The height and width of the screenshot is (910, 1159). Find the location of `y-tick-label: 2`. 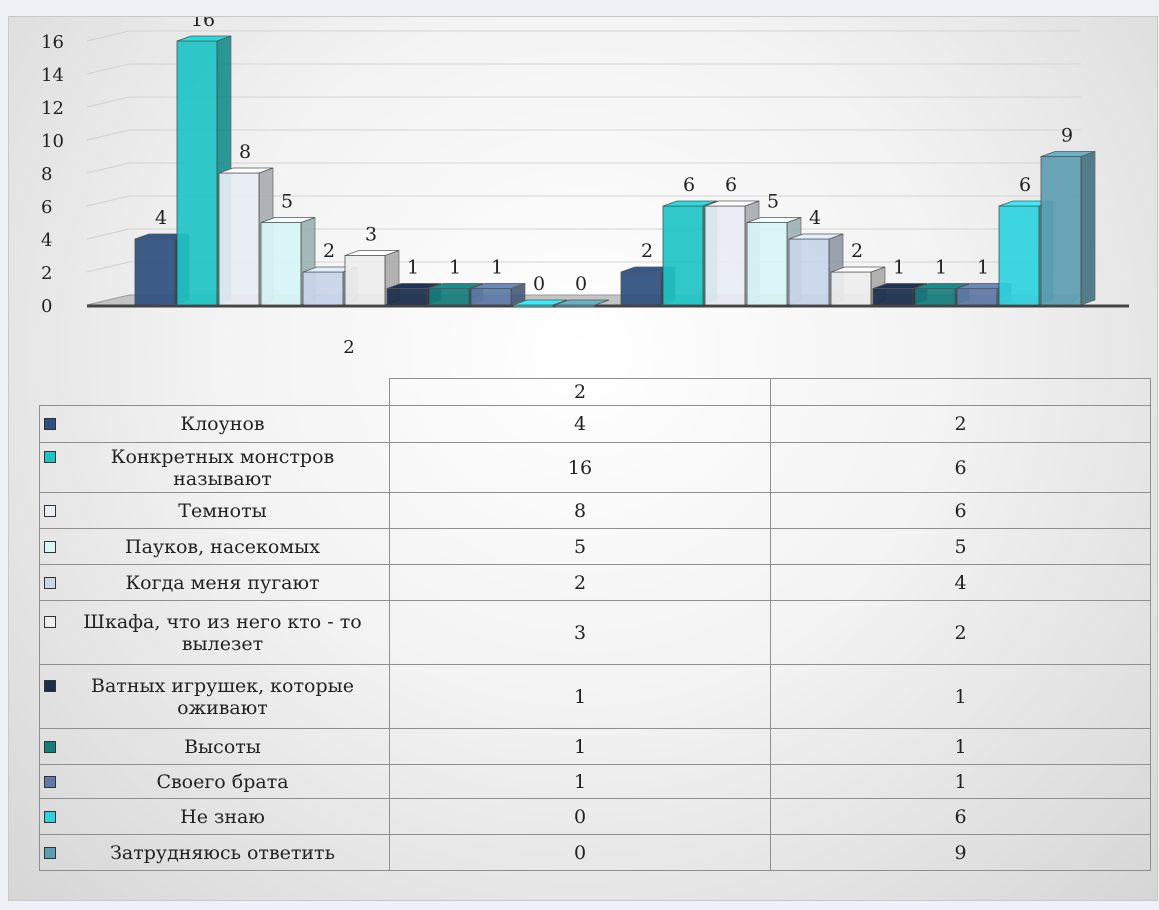

y-tick-label: 2 is located at coordinates (46, 273).